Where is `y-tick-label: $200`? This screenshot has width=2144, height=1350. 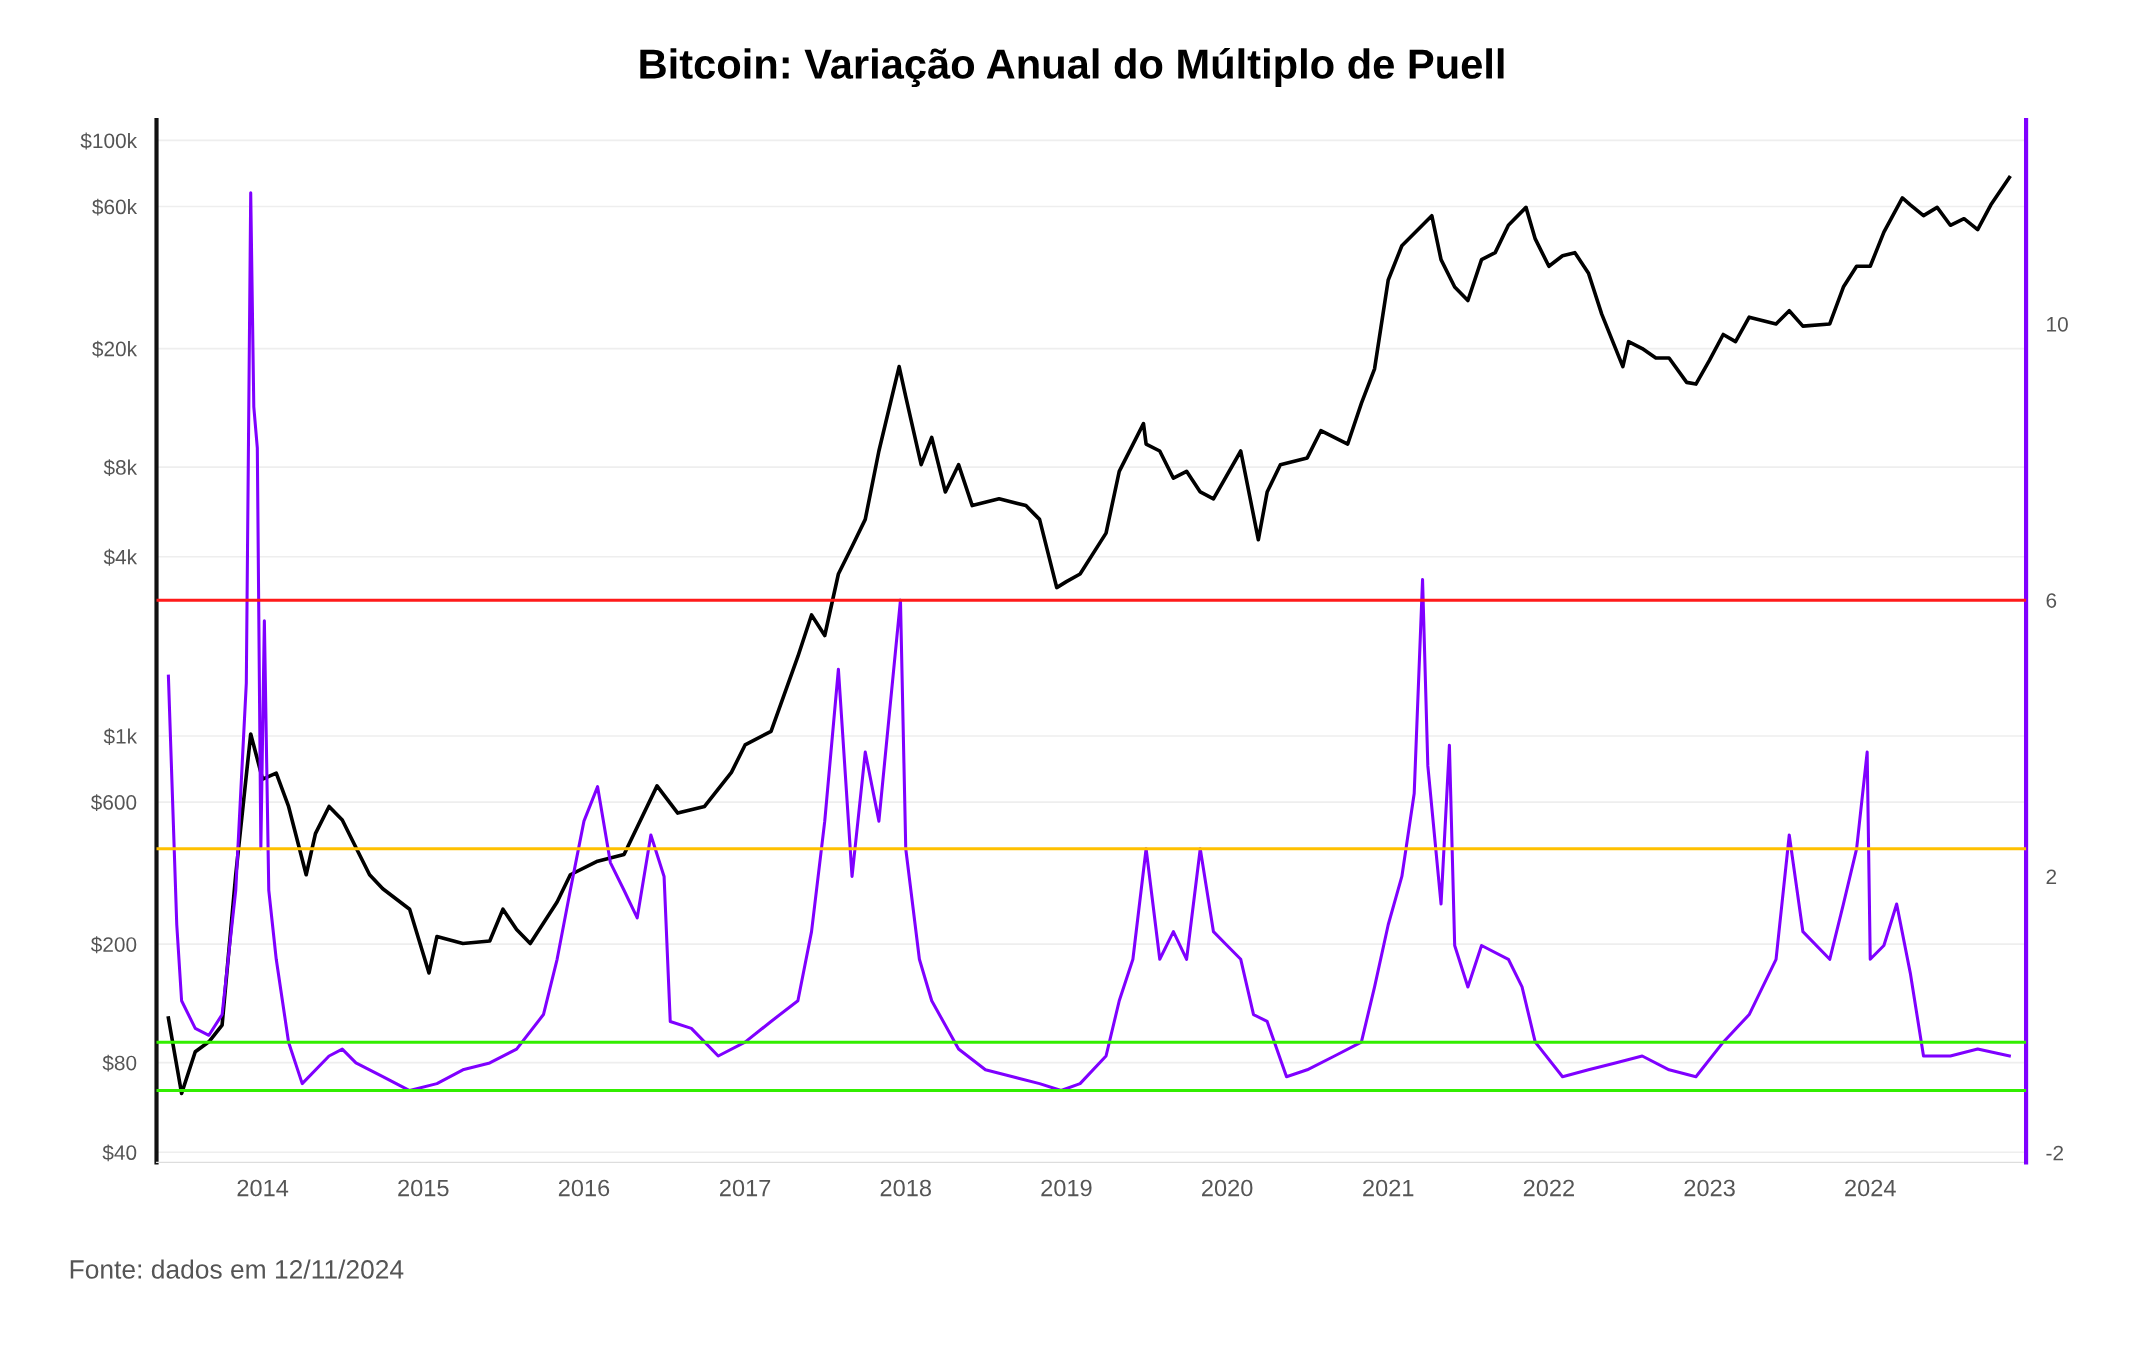
y-tick-label: $200 is located at coordinates (113, 945).